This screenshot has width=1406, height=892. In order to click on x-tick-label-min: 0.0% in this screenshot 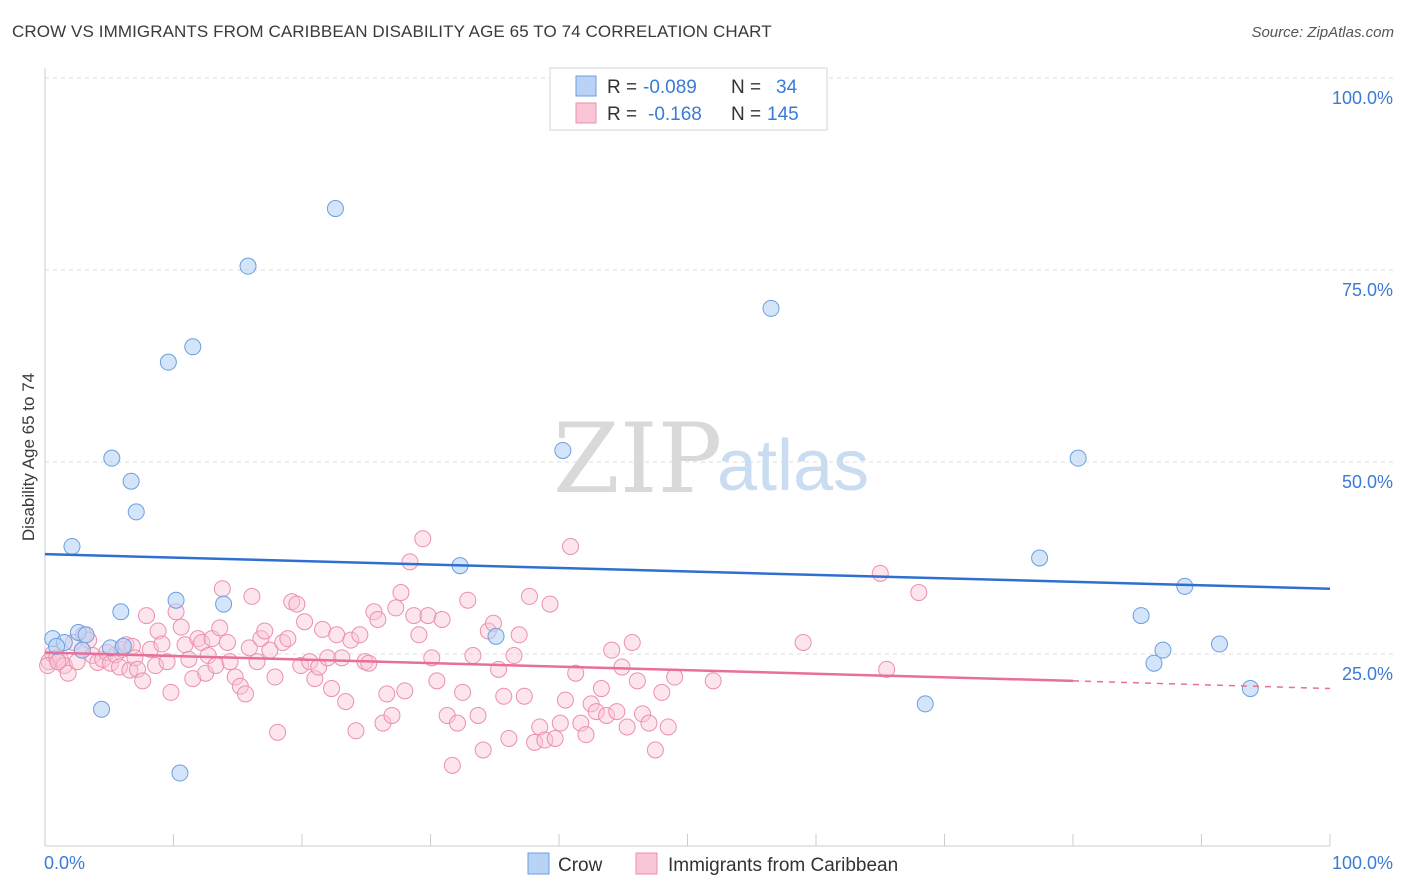, I will do `click(64, 863)`.